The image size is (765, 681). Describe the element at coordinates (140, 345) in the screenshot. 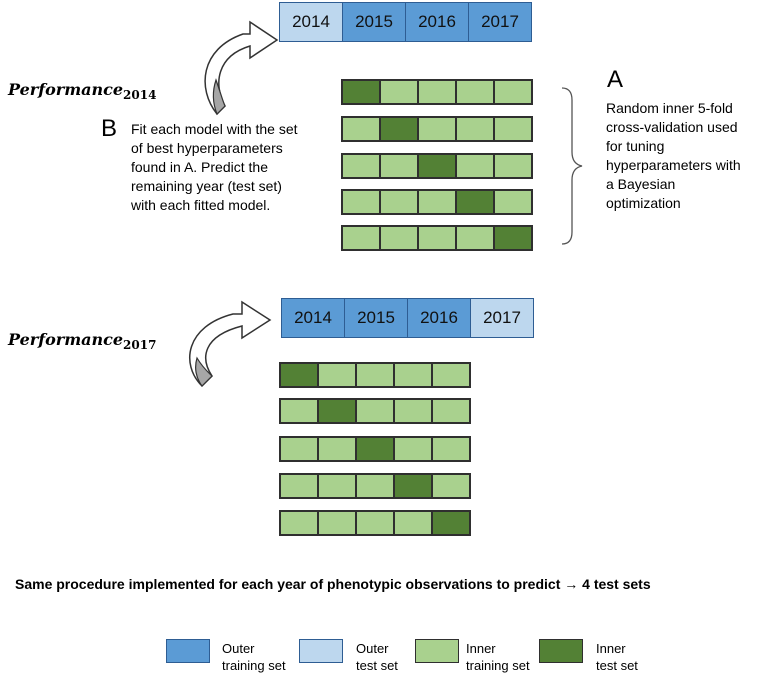

I see `bottom-performance-sub: 2017` at that location.